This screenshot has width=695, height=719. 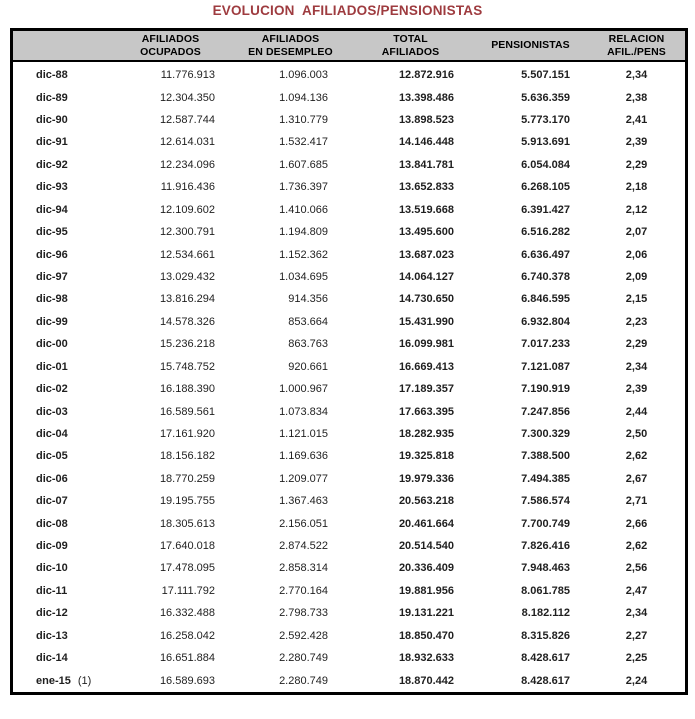 What do you see at coordinates (60, 367) in the screenshot?
I see `period-cell: dic-01` at bounding box center [60, 367].